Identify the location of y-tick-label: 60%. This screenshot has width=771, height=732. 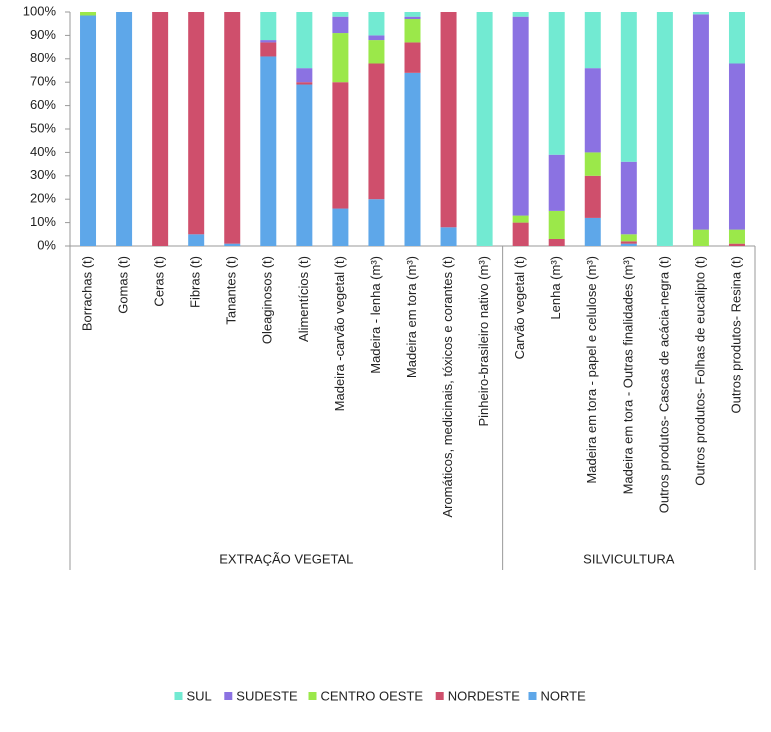
(43, 104).